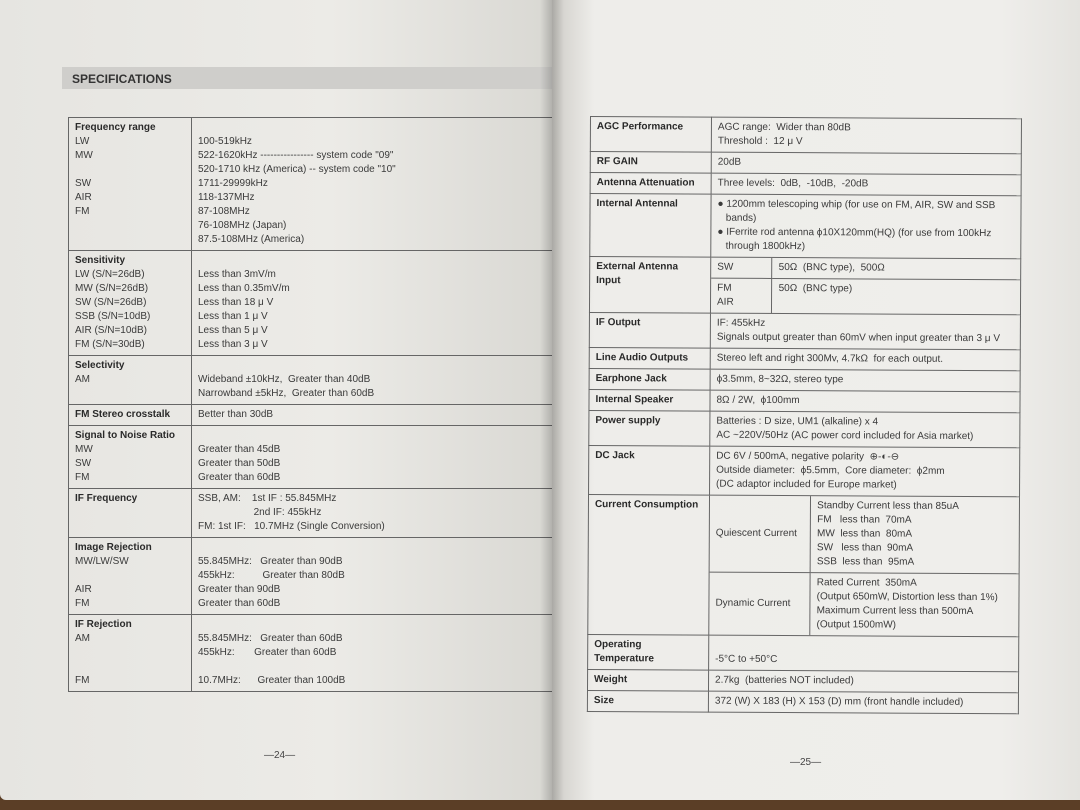  What do you see at coordinates (741, 323) in the screenshot?
I see `spec-value: IF: 455kHz` at bounding box center [741, 323].